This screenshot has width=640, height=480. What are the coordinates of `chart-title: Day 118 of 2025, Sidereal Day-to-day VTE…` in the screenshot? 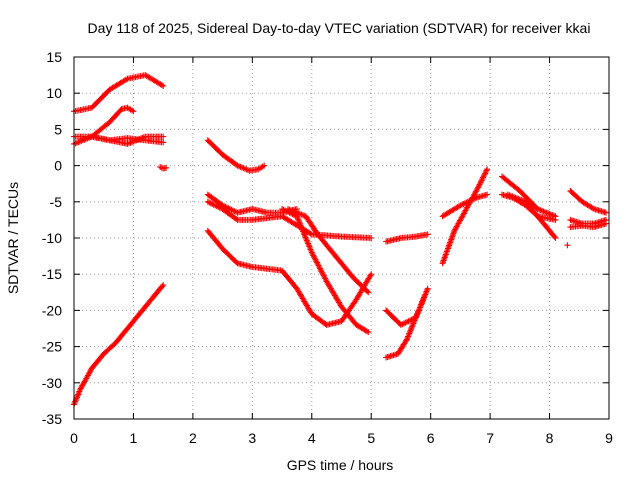 It's located at (339, 28).